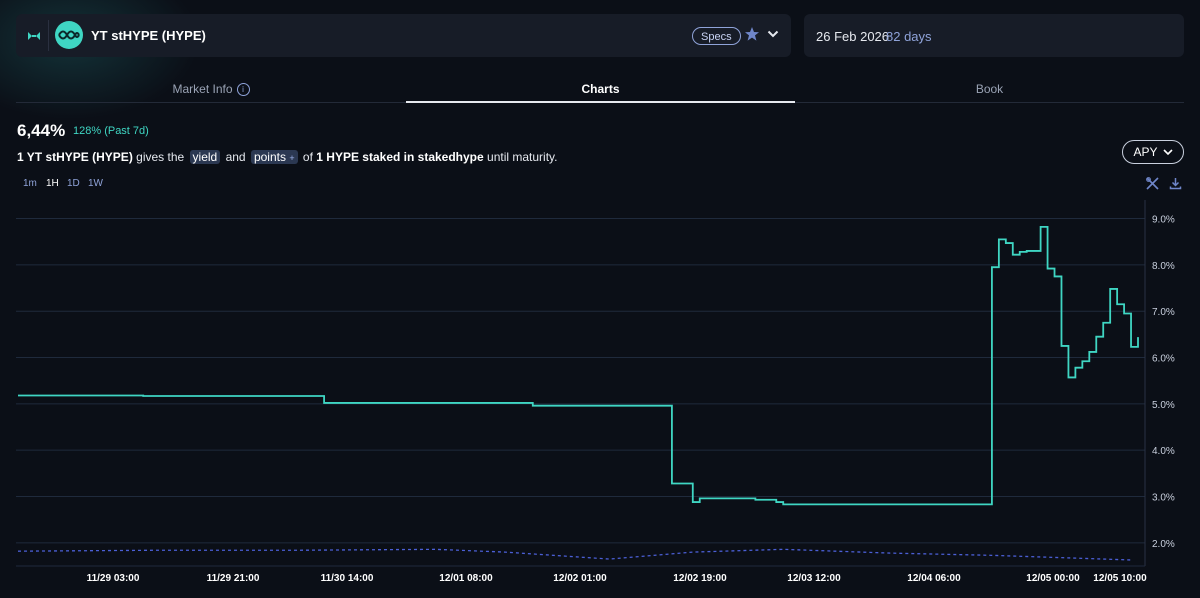 The height and width of the screenshot is (598, 1200). I want to click on x-tick-label: 12/02 19:00, so click(700, 578).